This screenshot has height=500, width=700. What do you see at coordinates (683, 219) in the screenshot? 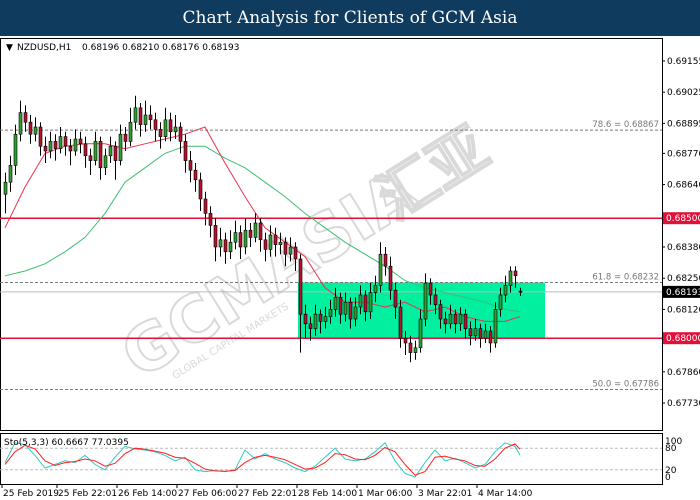
I see `level-price-label: 0.68500` at bounding box center [683, 219].